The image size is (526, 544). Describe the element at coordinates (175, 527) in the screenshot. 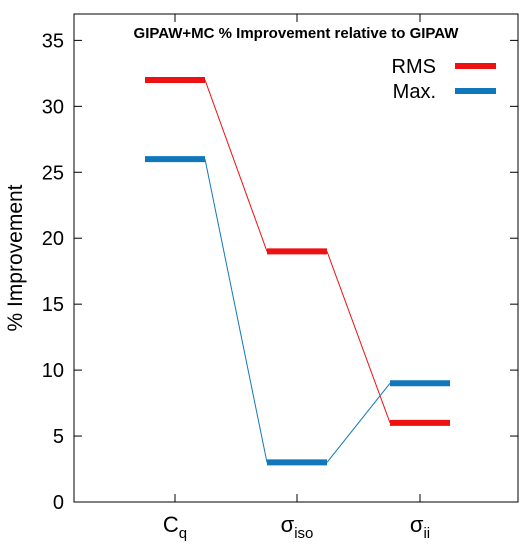

I see `x-category-label: Cq` at that location.